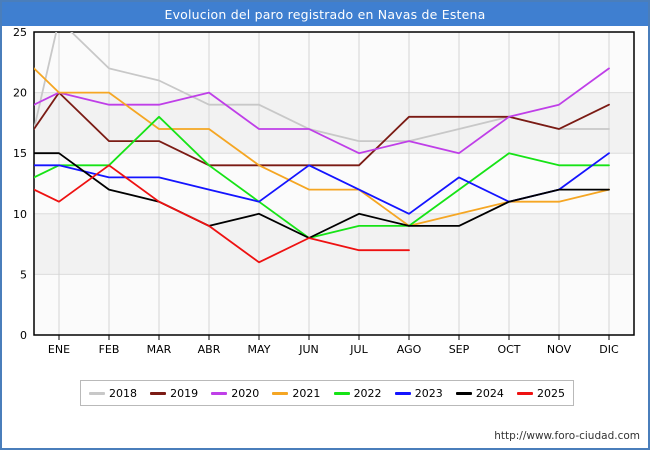 The height and width of the screenshot is (450, 650). I want to click on x-axis-tick-label: NOV, so click(559, 349).